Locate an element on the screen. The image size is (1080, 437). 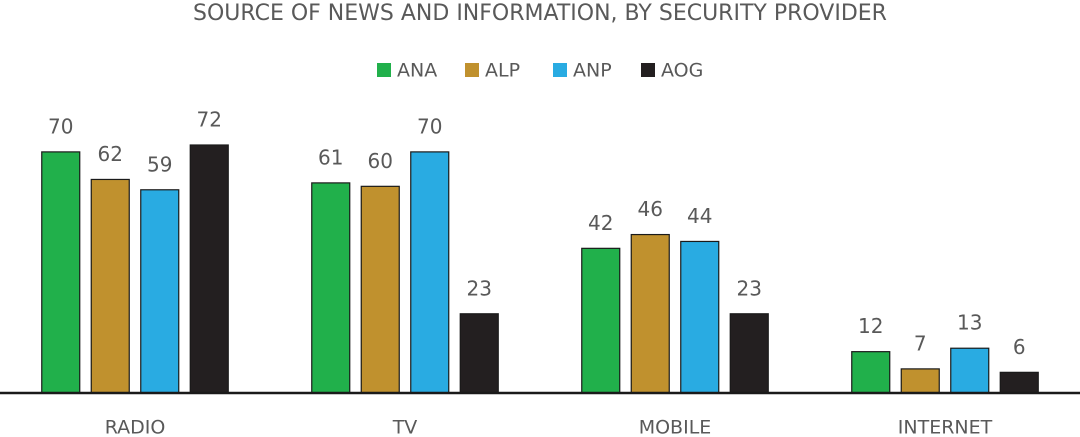
legend-label: ALP is located at coordinates (502, 71).